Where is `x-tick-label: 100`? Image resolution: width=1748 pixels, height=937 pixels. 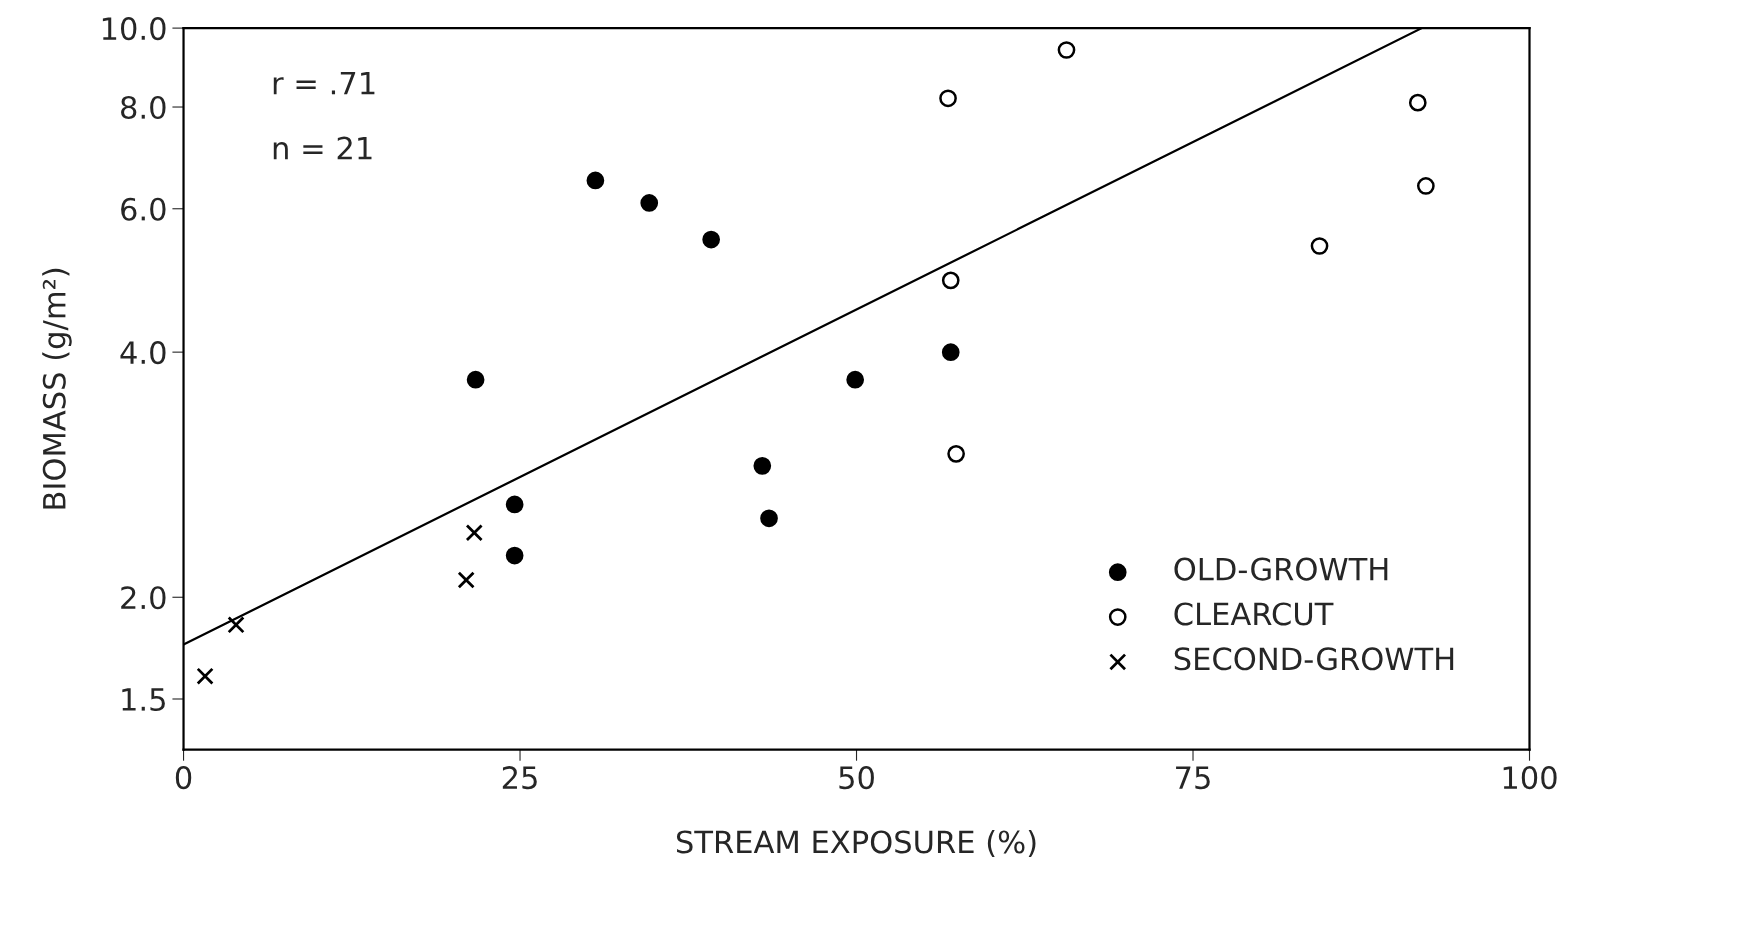
x-tick-label: 100 is located at coordinates (1530, 778).